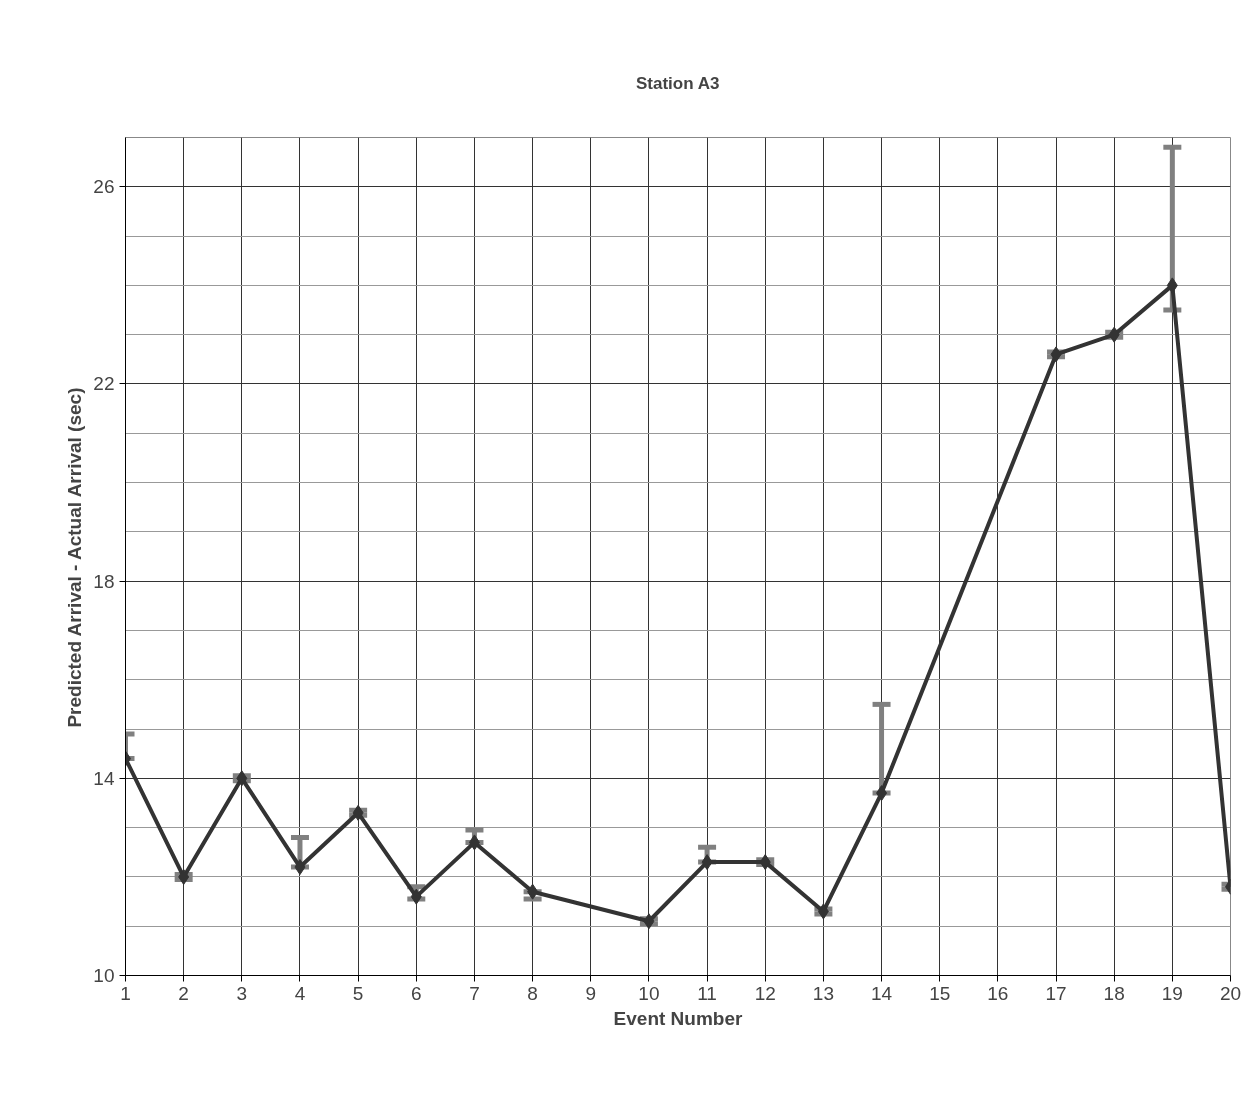 Image resolution: width=1249 pixels, height=1099 pixels. Describe the element at coordinates (104, 778) in the screenshot. I see `y-tick-label: 14` at that location.